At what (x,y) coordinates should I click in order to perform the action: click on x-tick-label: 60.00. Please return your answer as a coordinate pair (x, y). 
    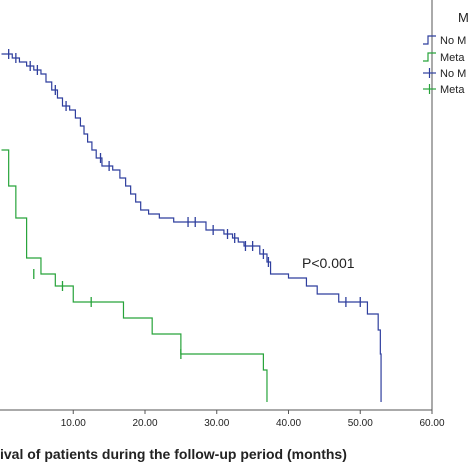
    Looking at the image, I should click on (431, 423).